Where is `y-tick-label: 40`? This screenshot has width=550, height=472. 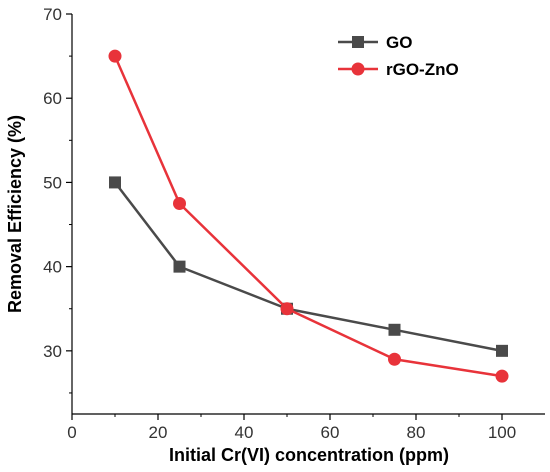
y-tick-label: 40 is located at coordinates (52, 267).